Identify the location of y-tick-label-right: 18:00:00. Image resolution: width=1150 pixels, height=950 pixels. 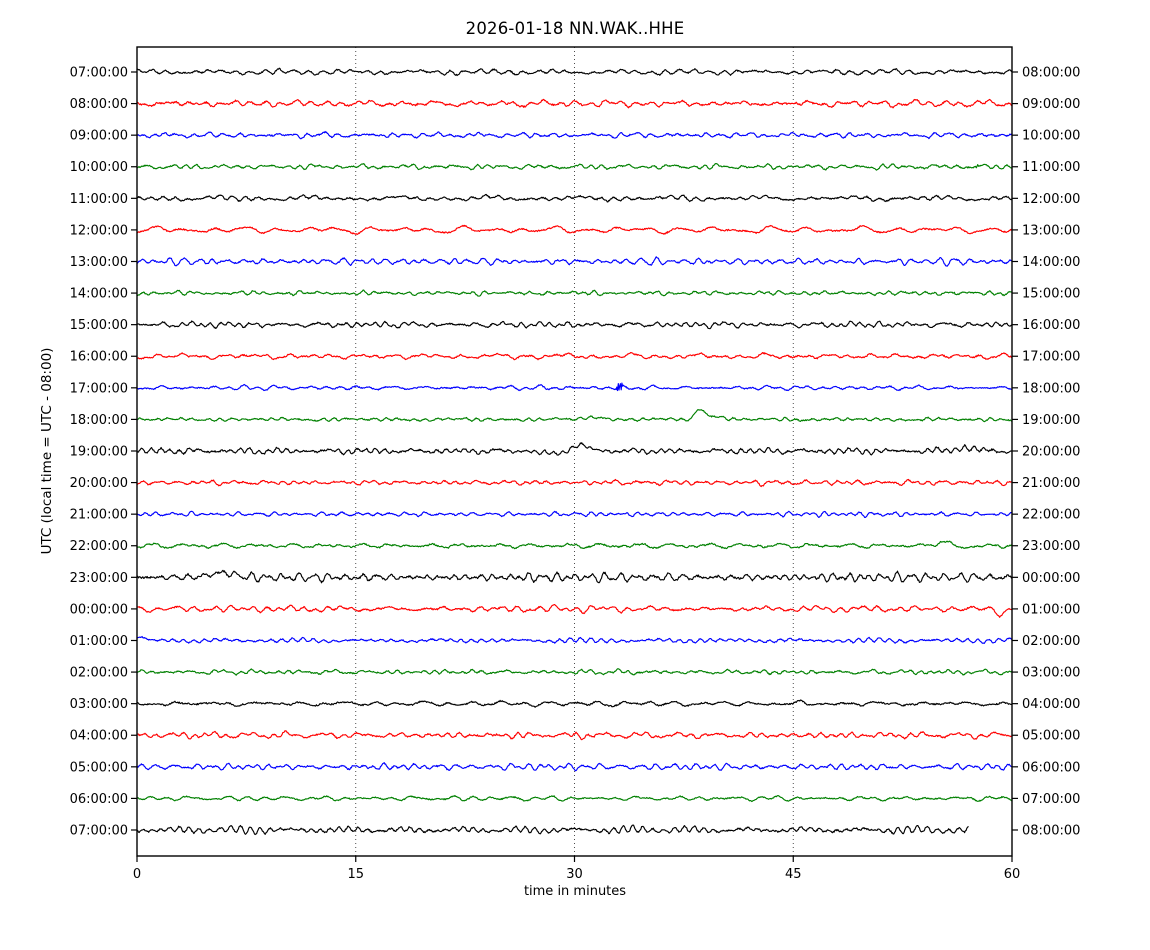
(1051, 388).